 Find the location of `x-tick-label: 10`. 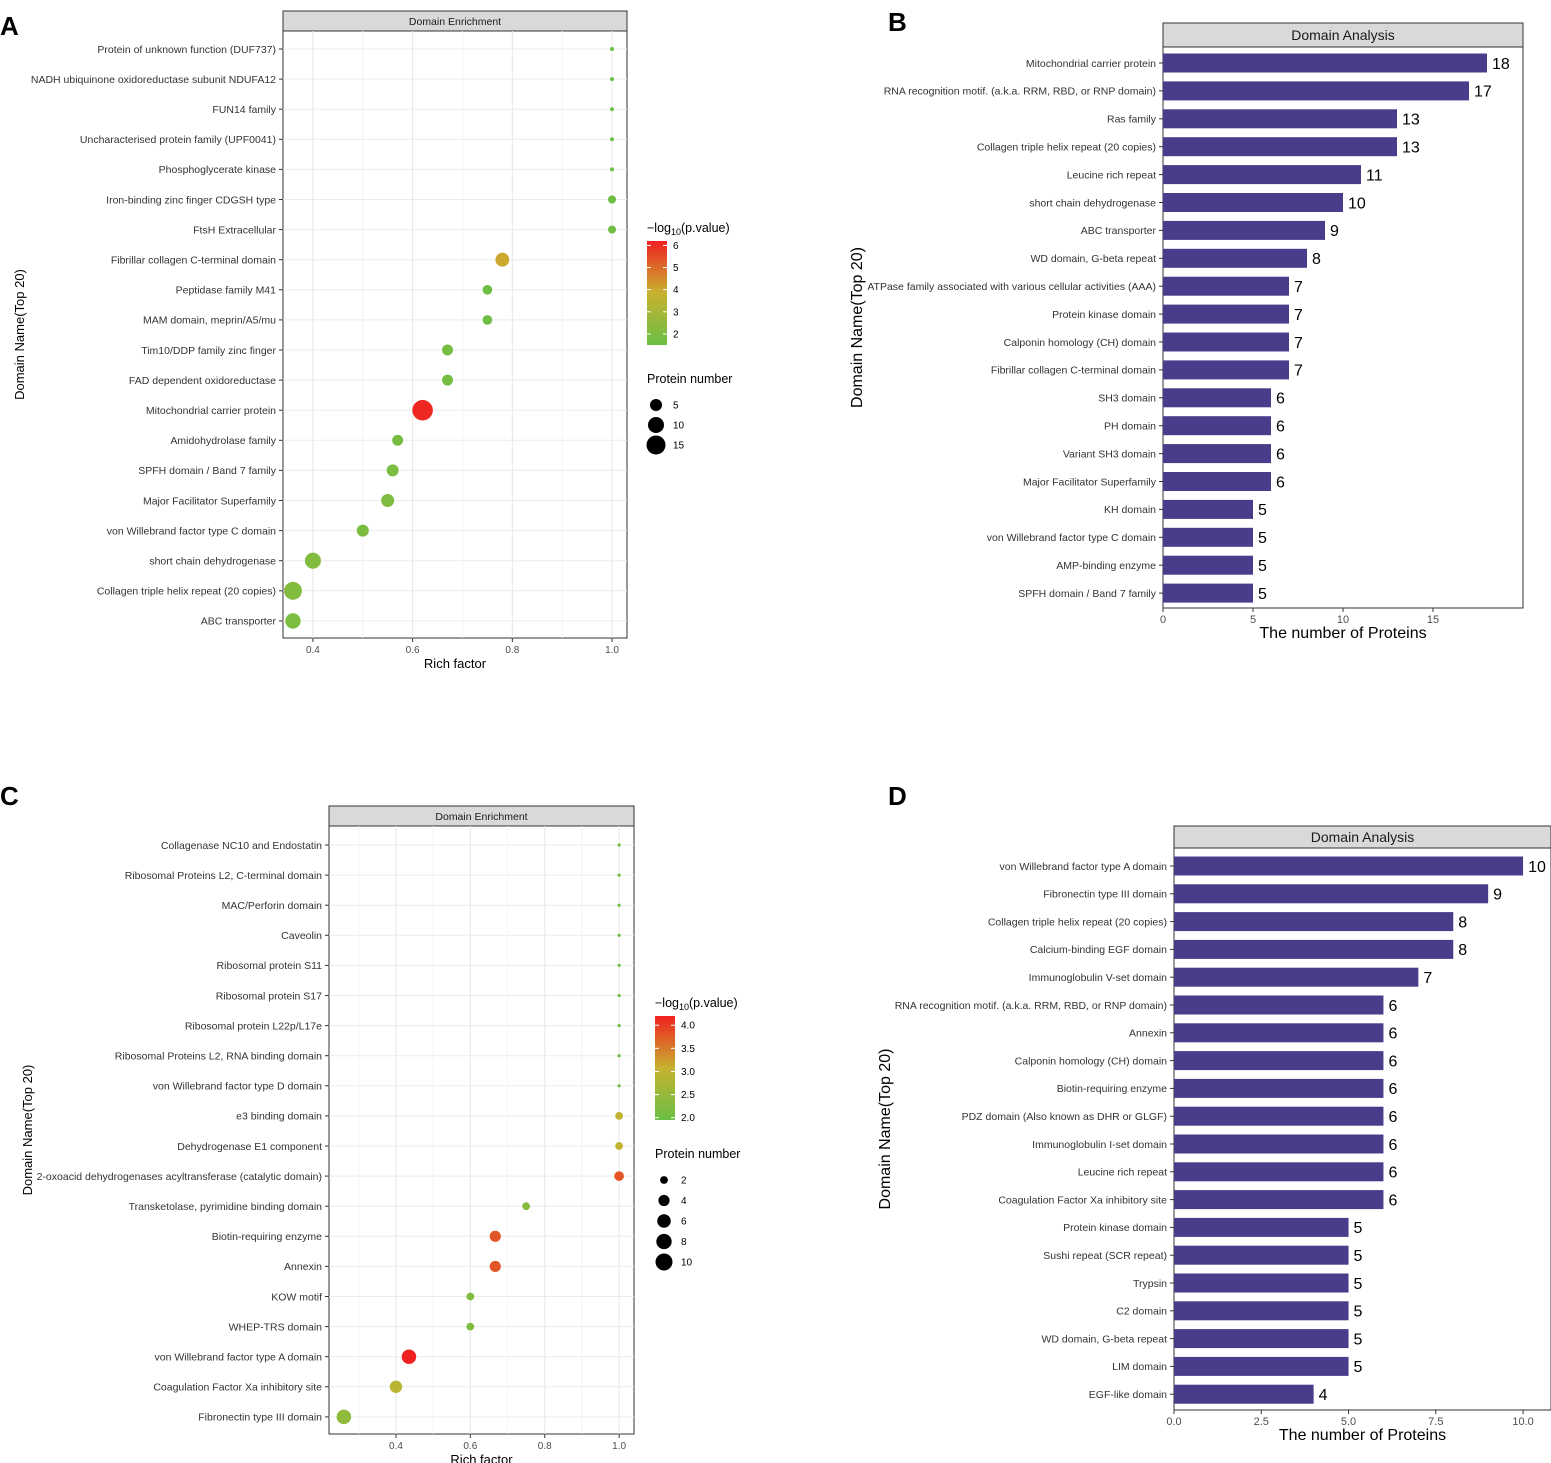

x-tick-label: 10 is located at coordinates (1343, 620).